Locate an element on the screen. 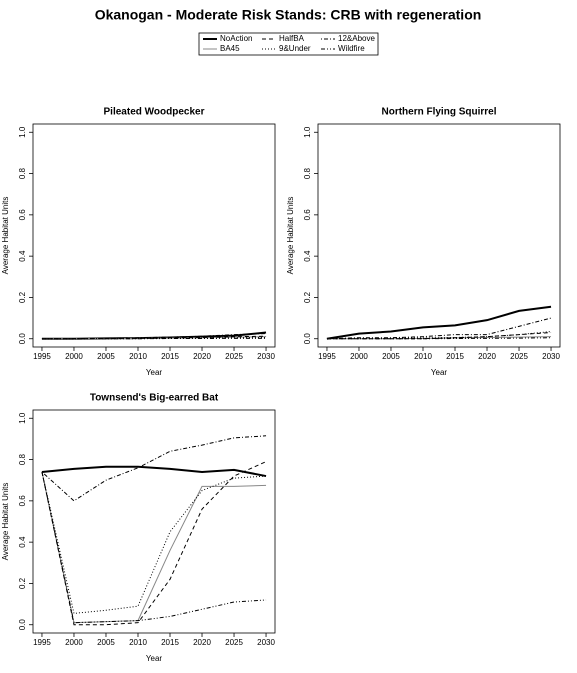  panel-title: Pileated Woodpecker is located at coordinates (154, 112).